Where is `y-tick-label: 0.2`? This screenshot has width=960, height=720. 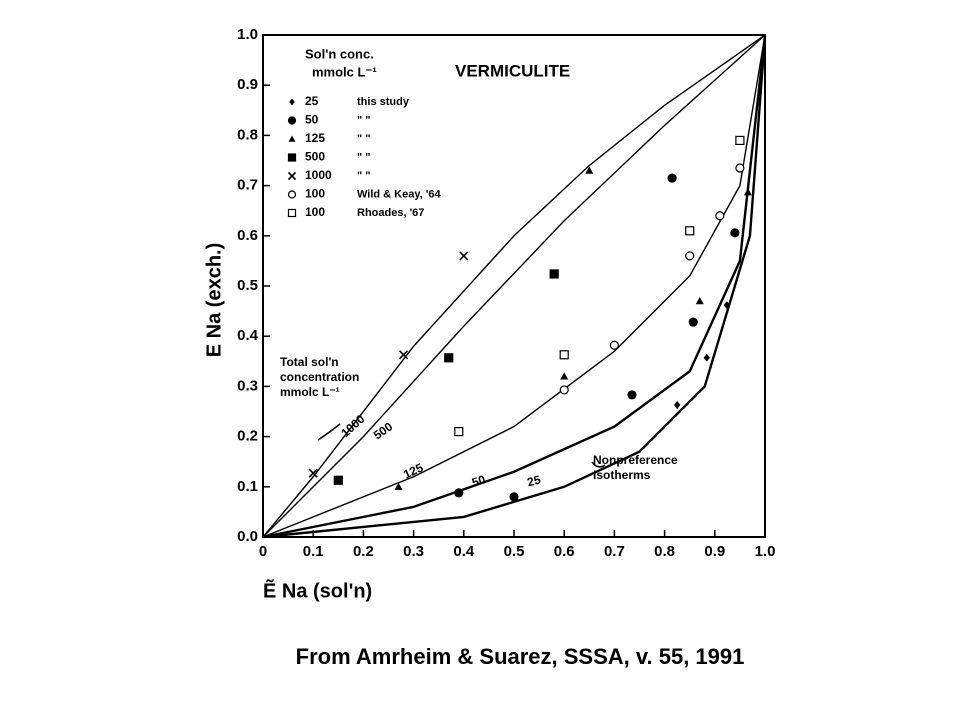 y-tick-label: 0.2 is located at coordinates (247, 436).